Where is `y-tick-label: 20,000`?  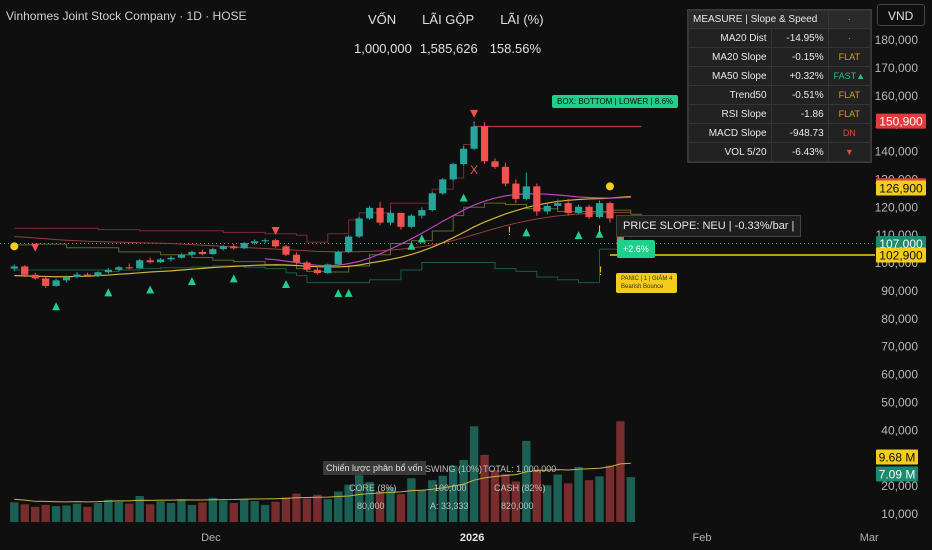 y-tick-label: 20,000 is located at coordinates (899, 486).